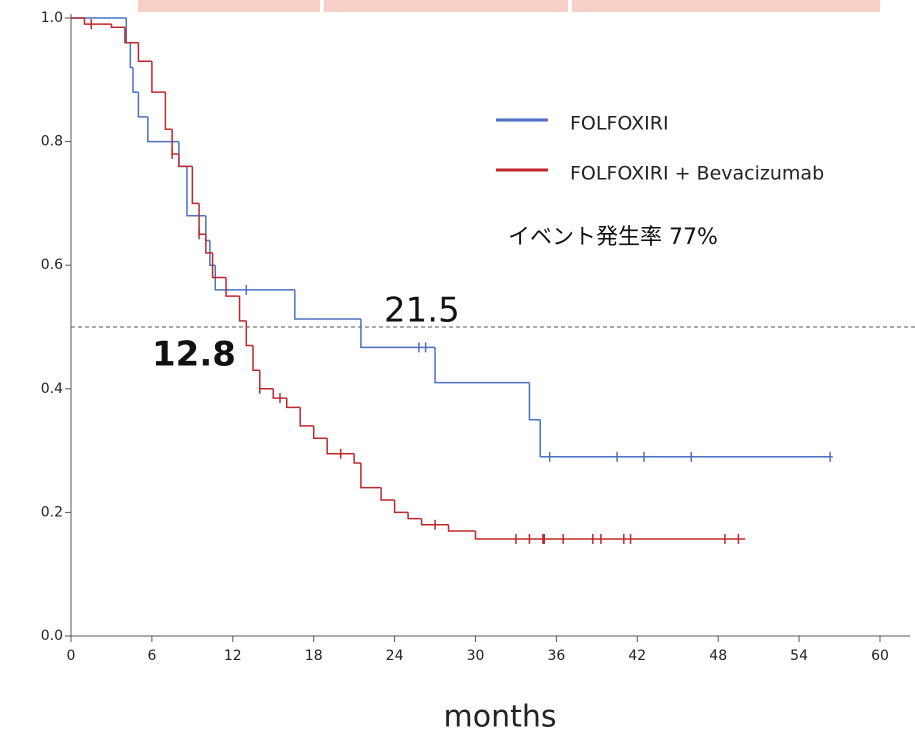 This screenshot has height=738, width=915. I want to click on x-tick-label: 60, so click(880, 656).